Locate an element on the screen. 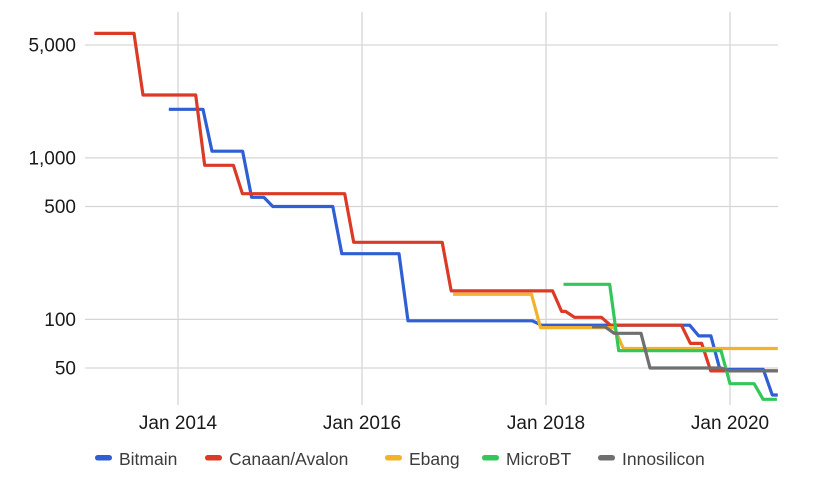 Image resolution: width=820 pixels, height=499 pixels. legend-item-ebang: Ebang is located at coordinates (422, 459).